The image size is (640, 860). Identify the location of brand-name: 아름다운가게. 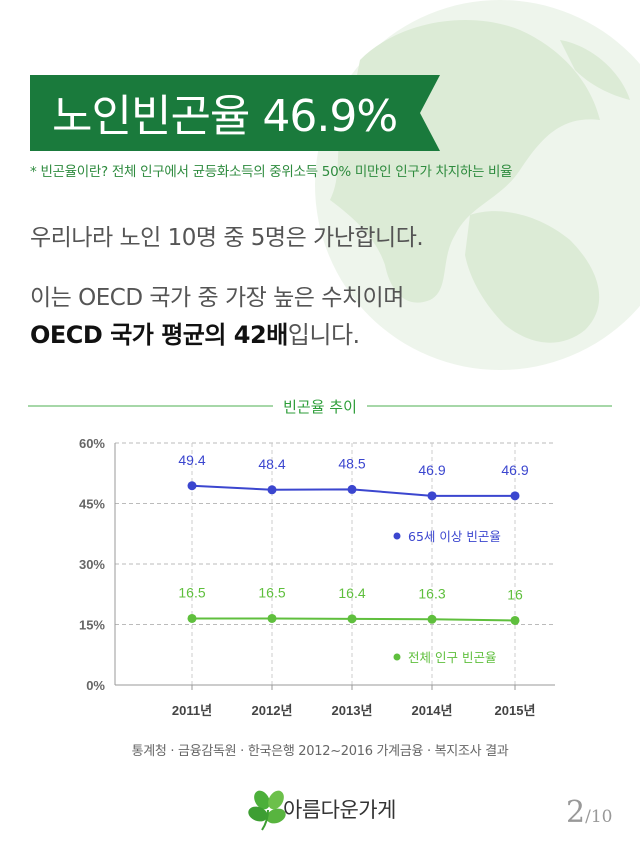
(339, 810).